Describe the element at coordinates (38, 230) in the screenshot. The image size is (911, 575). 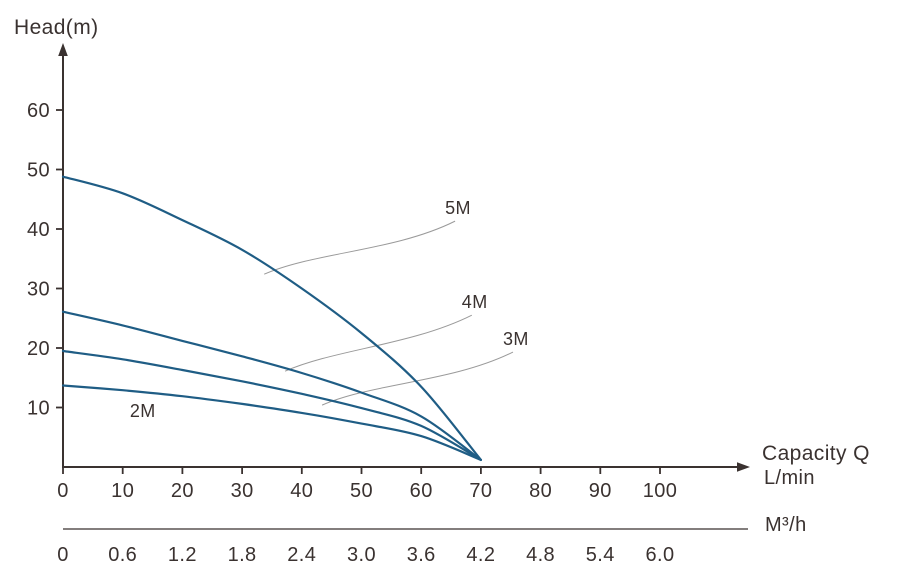
I see `y-axis-tick-label: 40` at that location.